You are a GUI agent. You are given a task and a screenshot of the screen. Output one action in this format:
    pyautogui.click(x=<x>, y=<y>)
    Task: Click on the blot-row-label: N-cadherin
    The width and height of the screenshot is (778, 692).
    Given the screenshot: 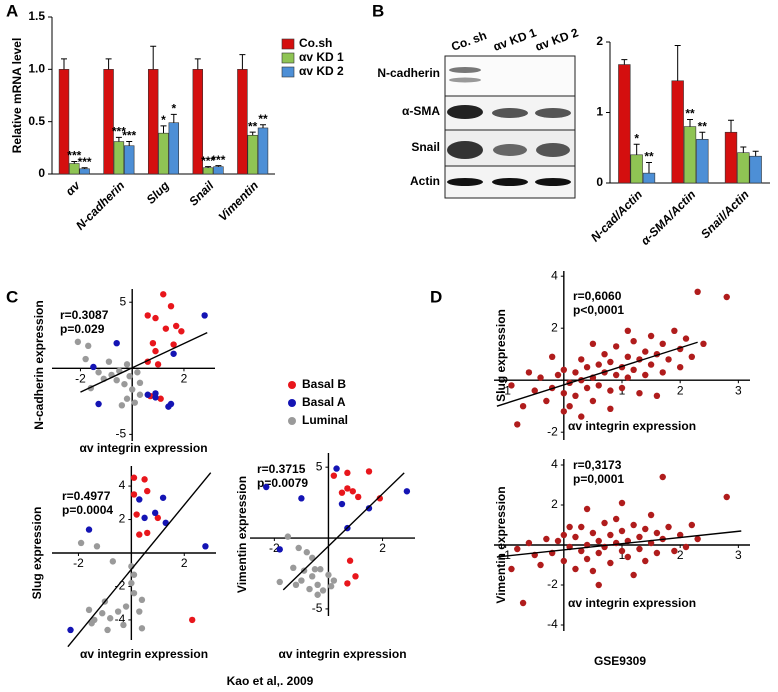 What is the action you would take?
    pyautogui.click(x=408, y=73)
    